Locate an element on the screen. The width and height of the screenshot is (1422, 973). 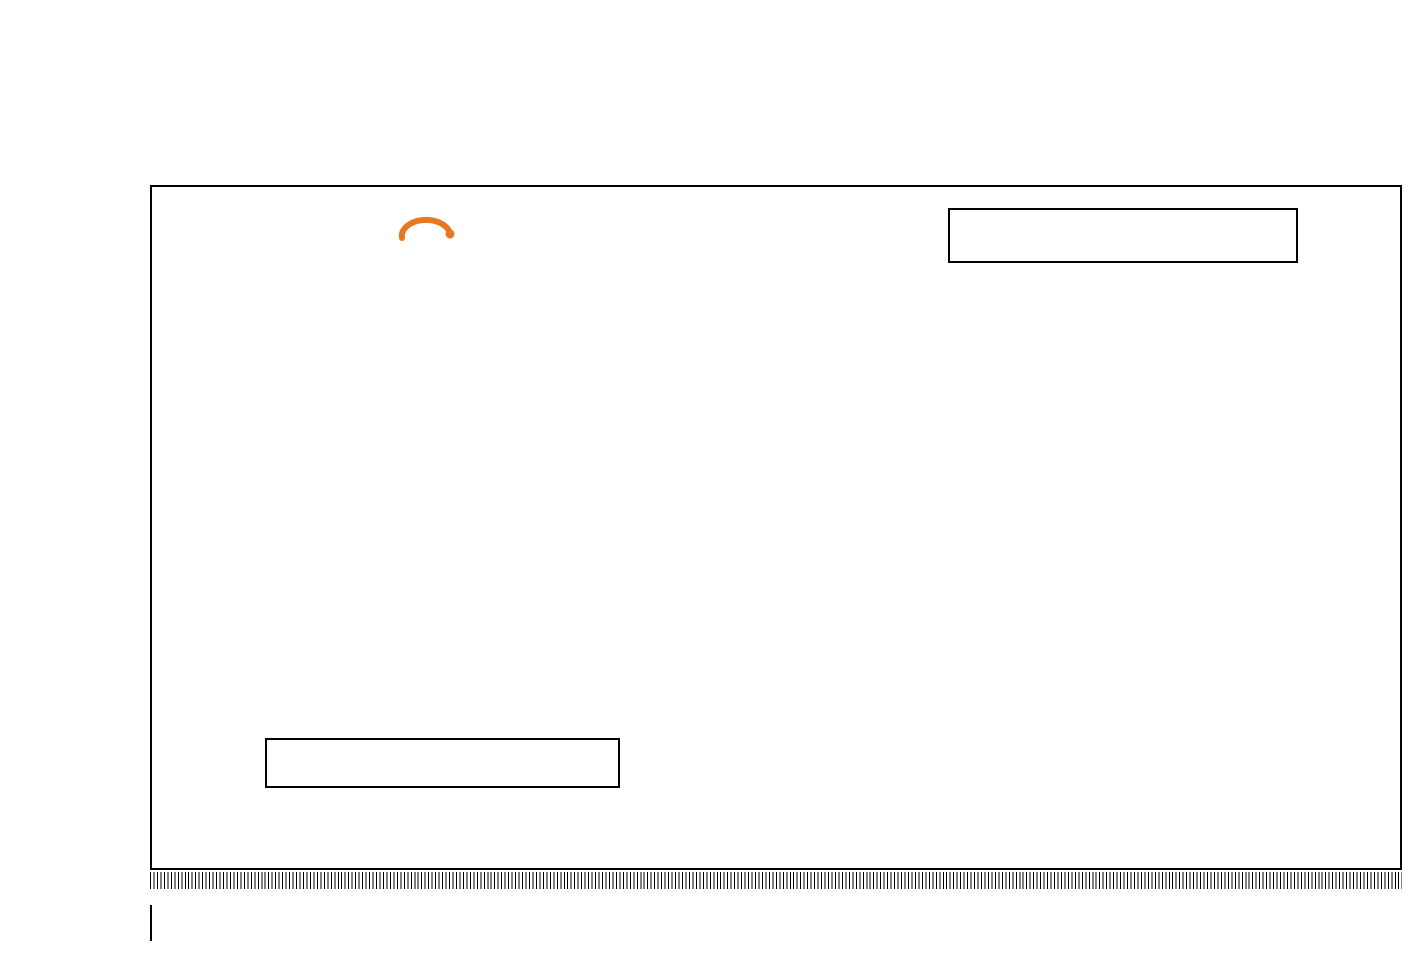
steel-market-update-logo is located at coordinates (433, 241).